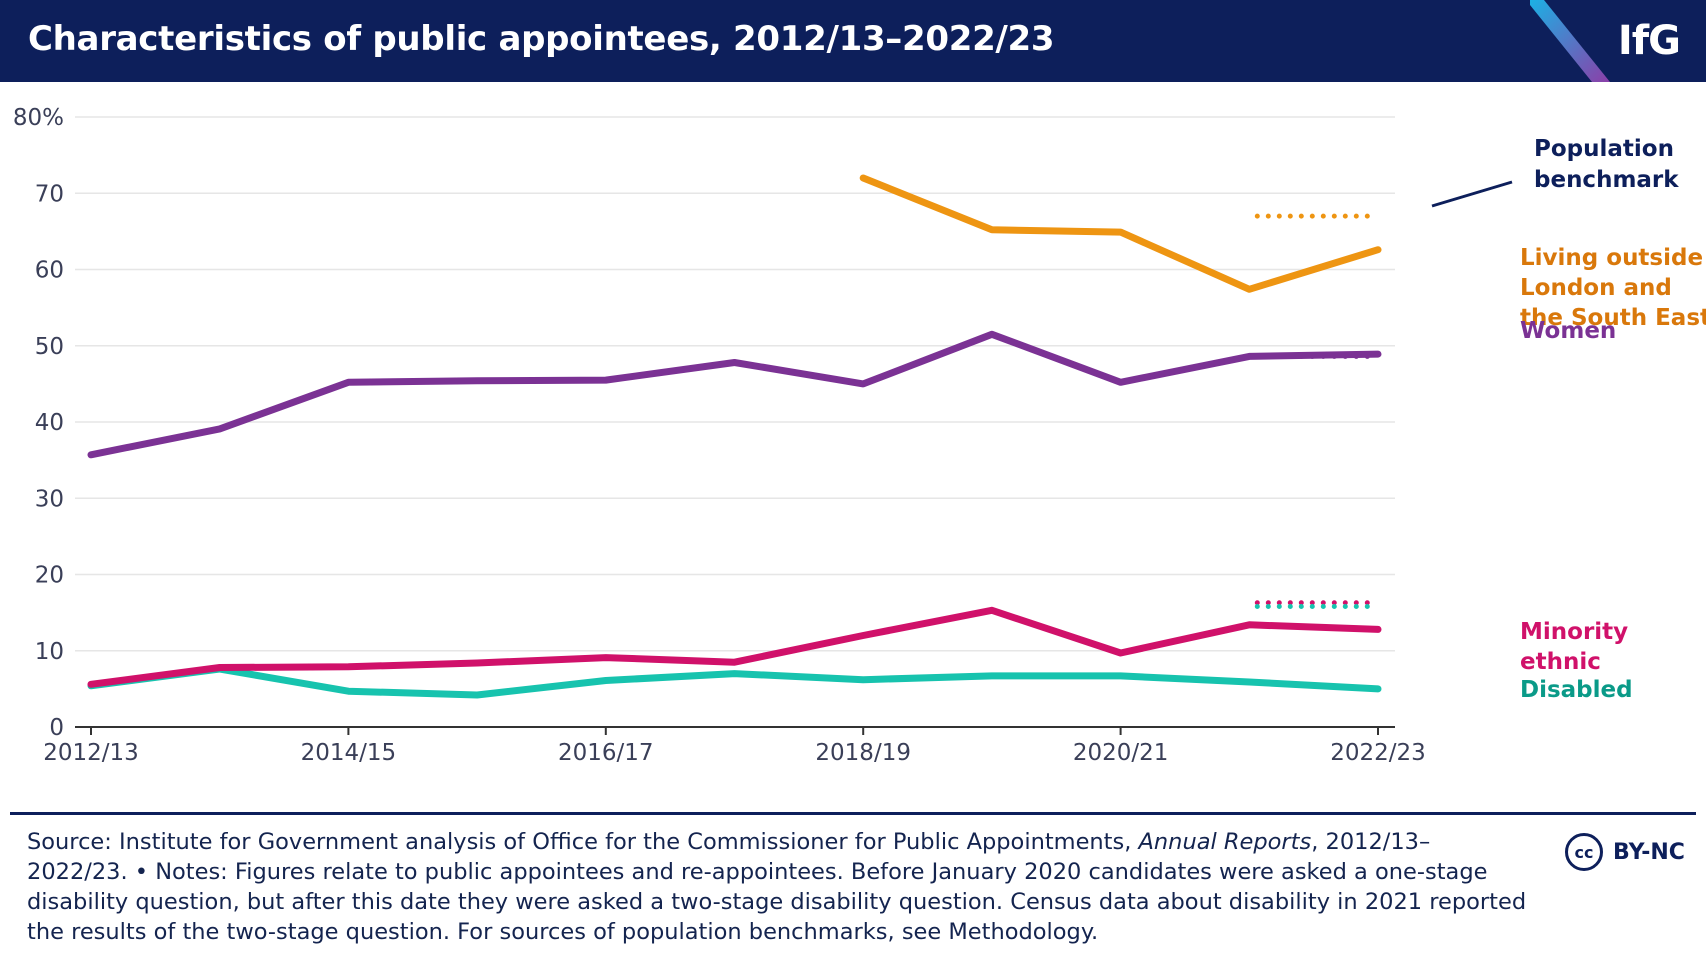 Image resolution: width=1706 pixels, height=962 pixels. I want to click on series-label-line: Minority, so click(1574, 632).